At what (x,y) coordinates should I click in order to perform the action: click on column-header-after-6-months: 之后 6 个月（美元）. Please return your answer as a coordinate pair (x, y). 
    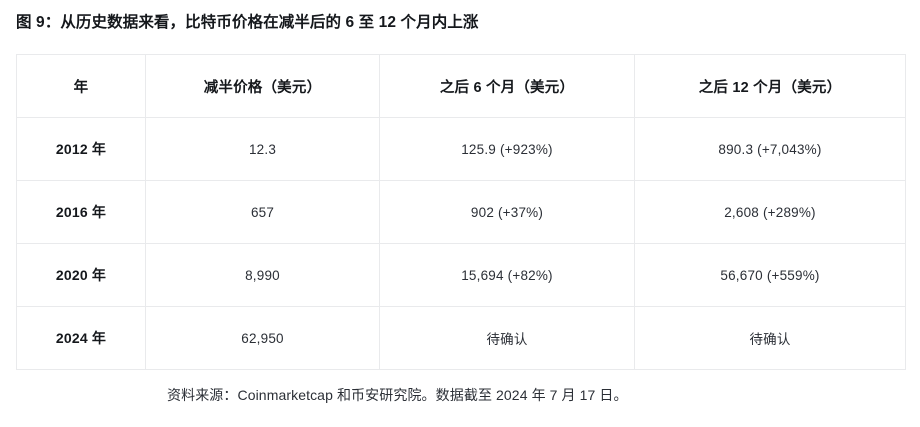
    Looking at the image, I should click on (507, 86).